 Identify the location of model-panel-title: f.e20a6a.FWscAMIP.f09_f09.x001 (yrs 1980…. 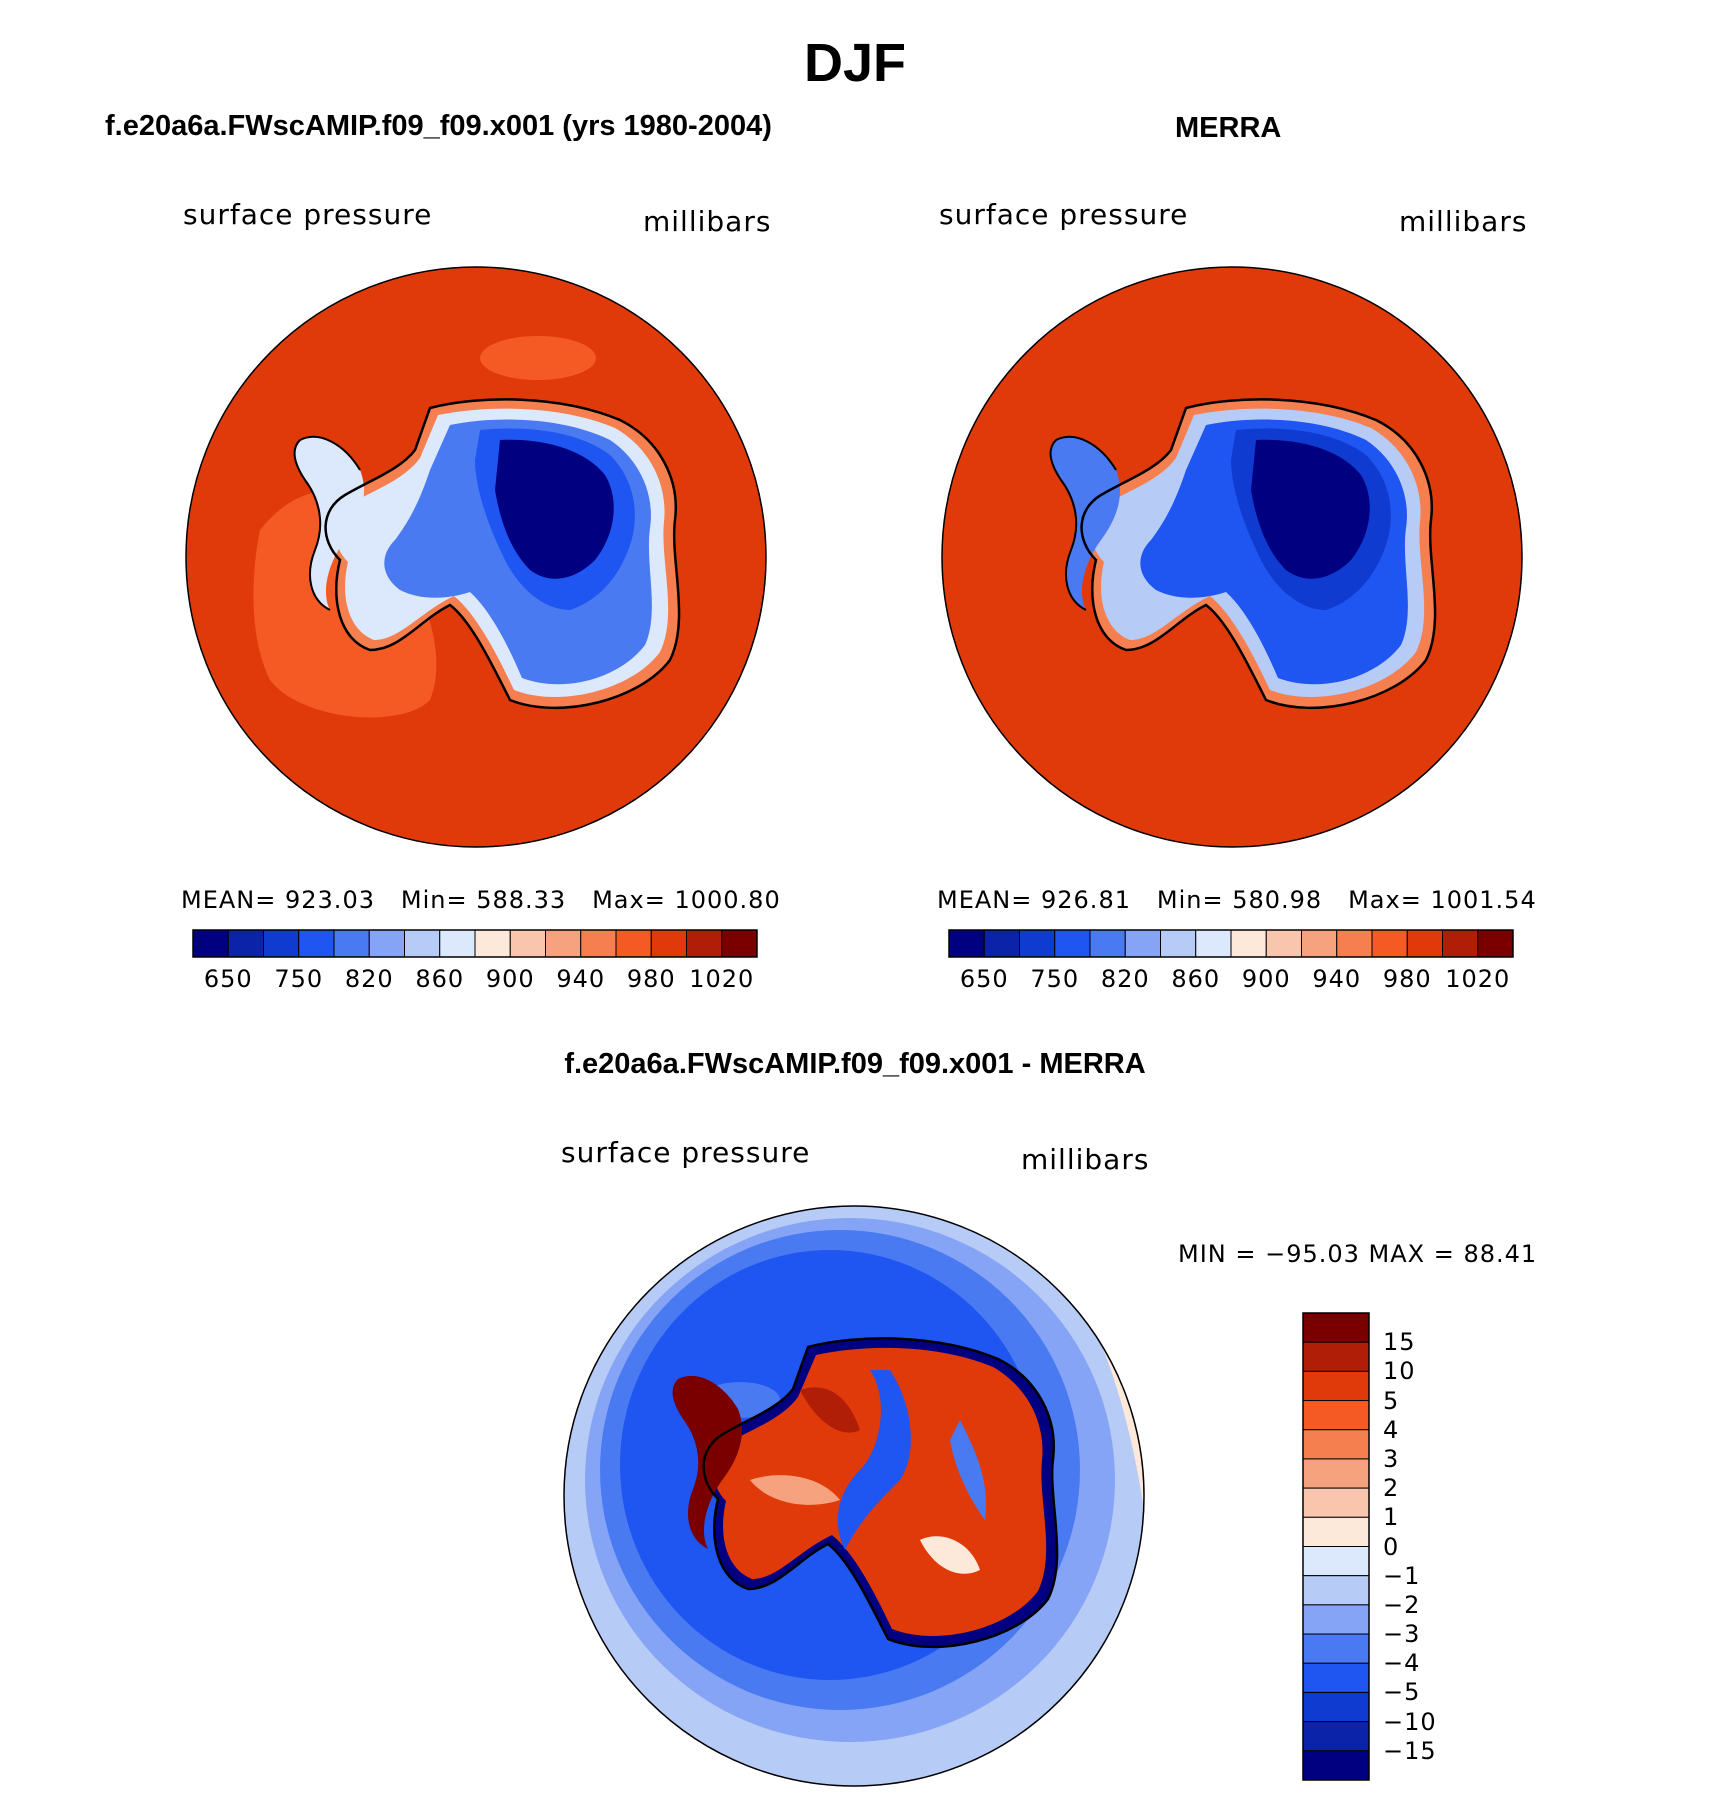
(438, 126).